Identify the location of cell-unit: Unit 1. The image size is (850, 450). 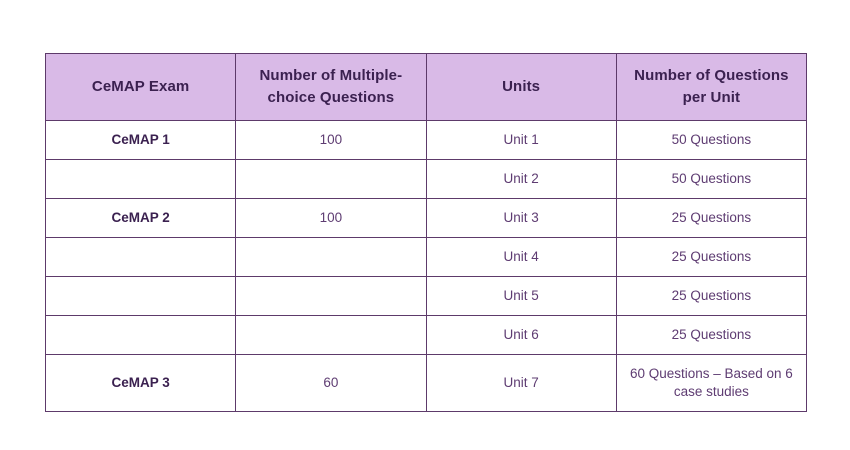
(521, 140).